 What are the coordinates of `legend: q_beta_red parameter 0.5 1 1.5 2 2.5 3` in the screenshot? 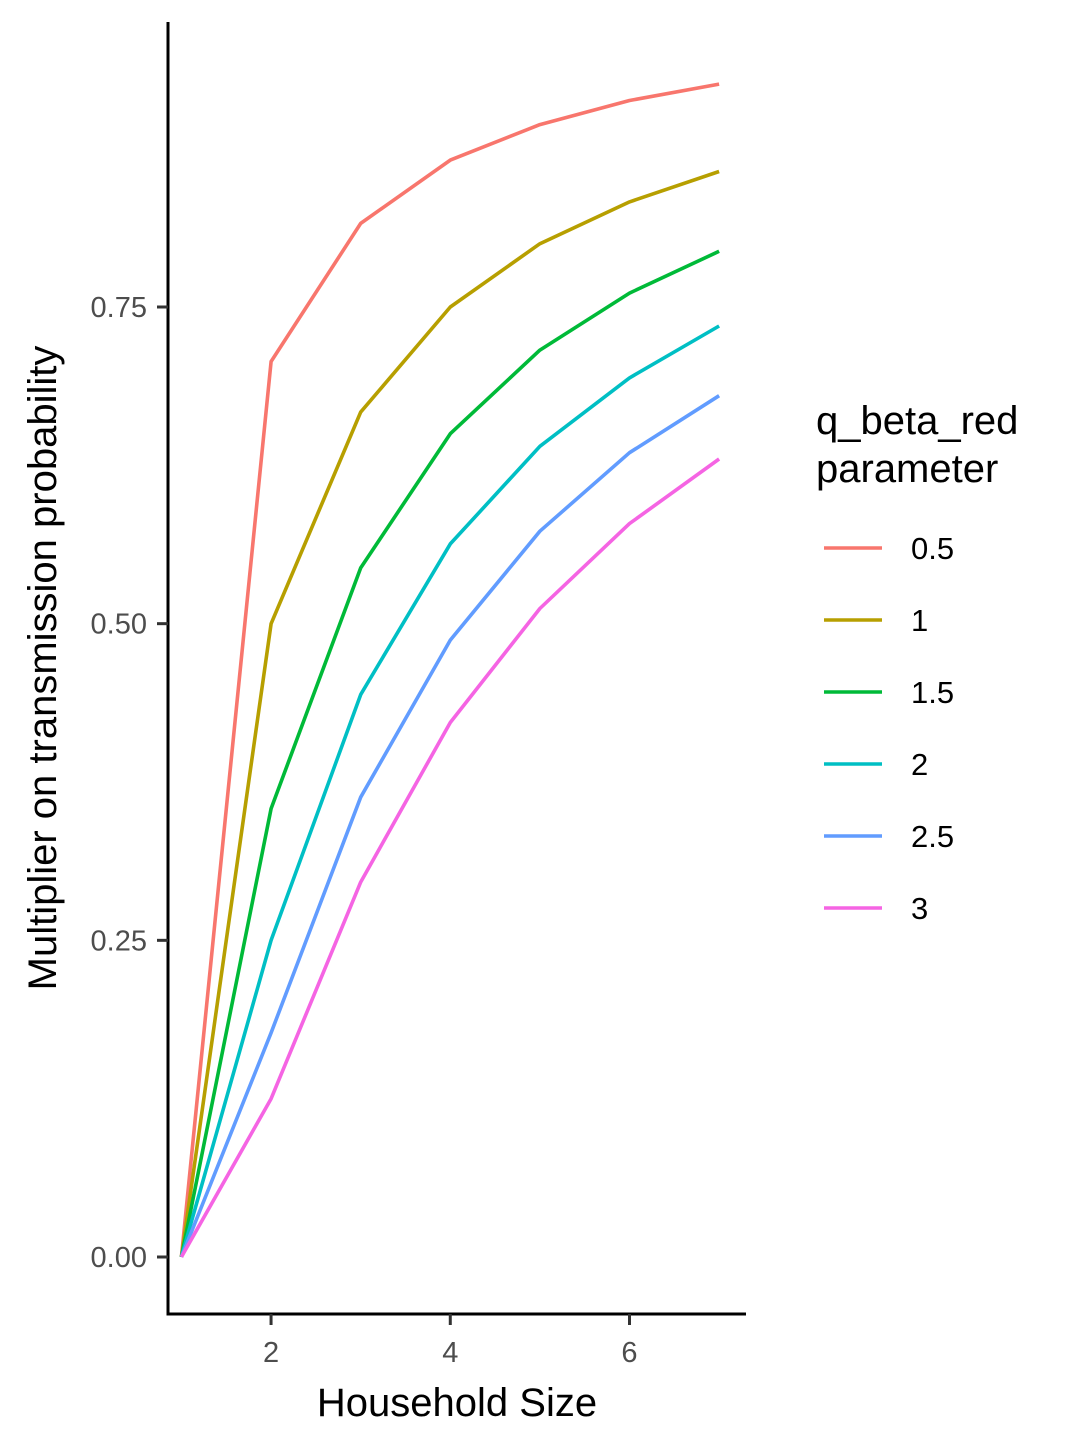 It's located at (917, 662).